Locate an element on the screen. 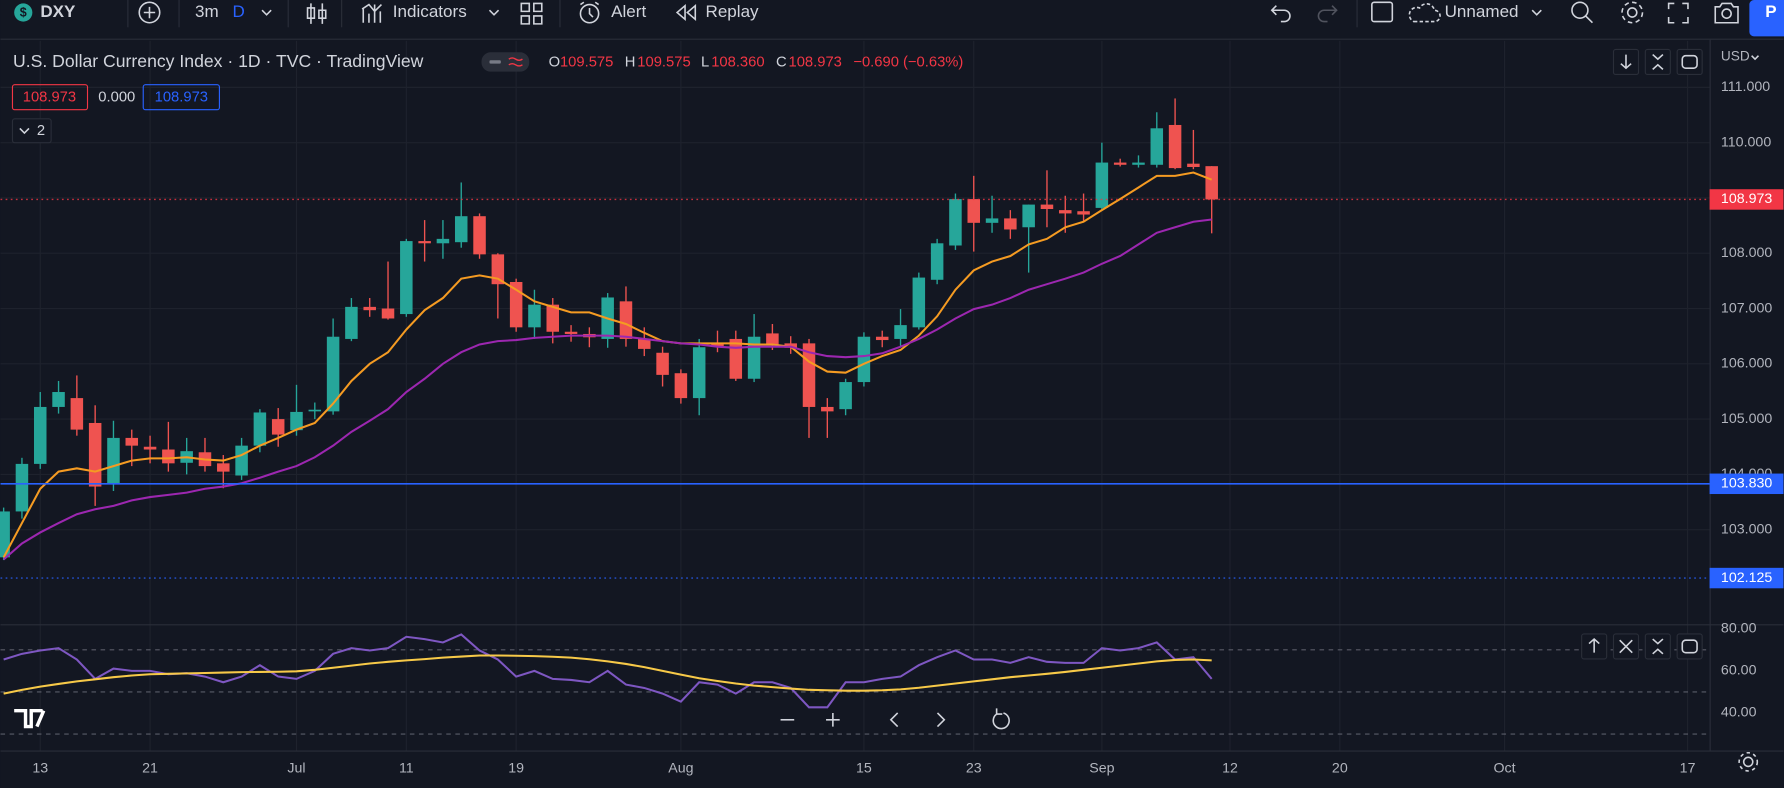 This screenshot has width=1784, height=788. market-status is located at coordinates (505, 62).